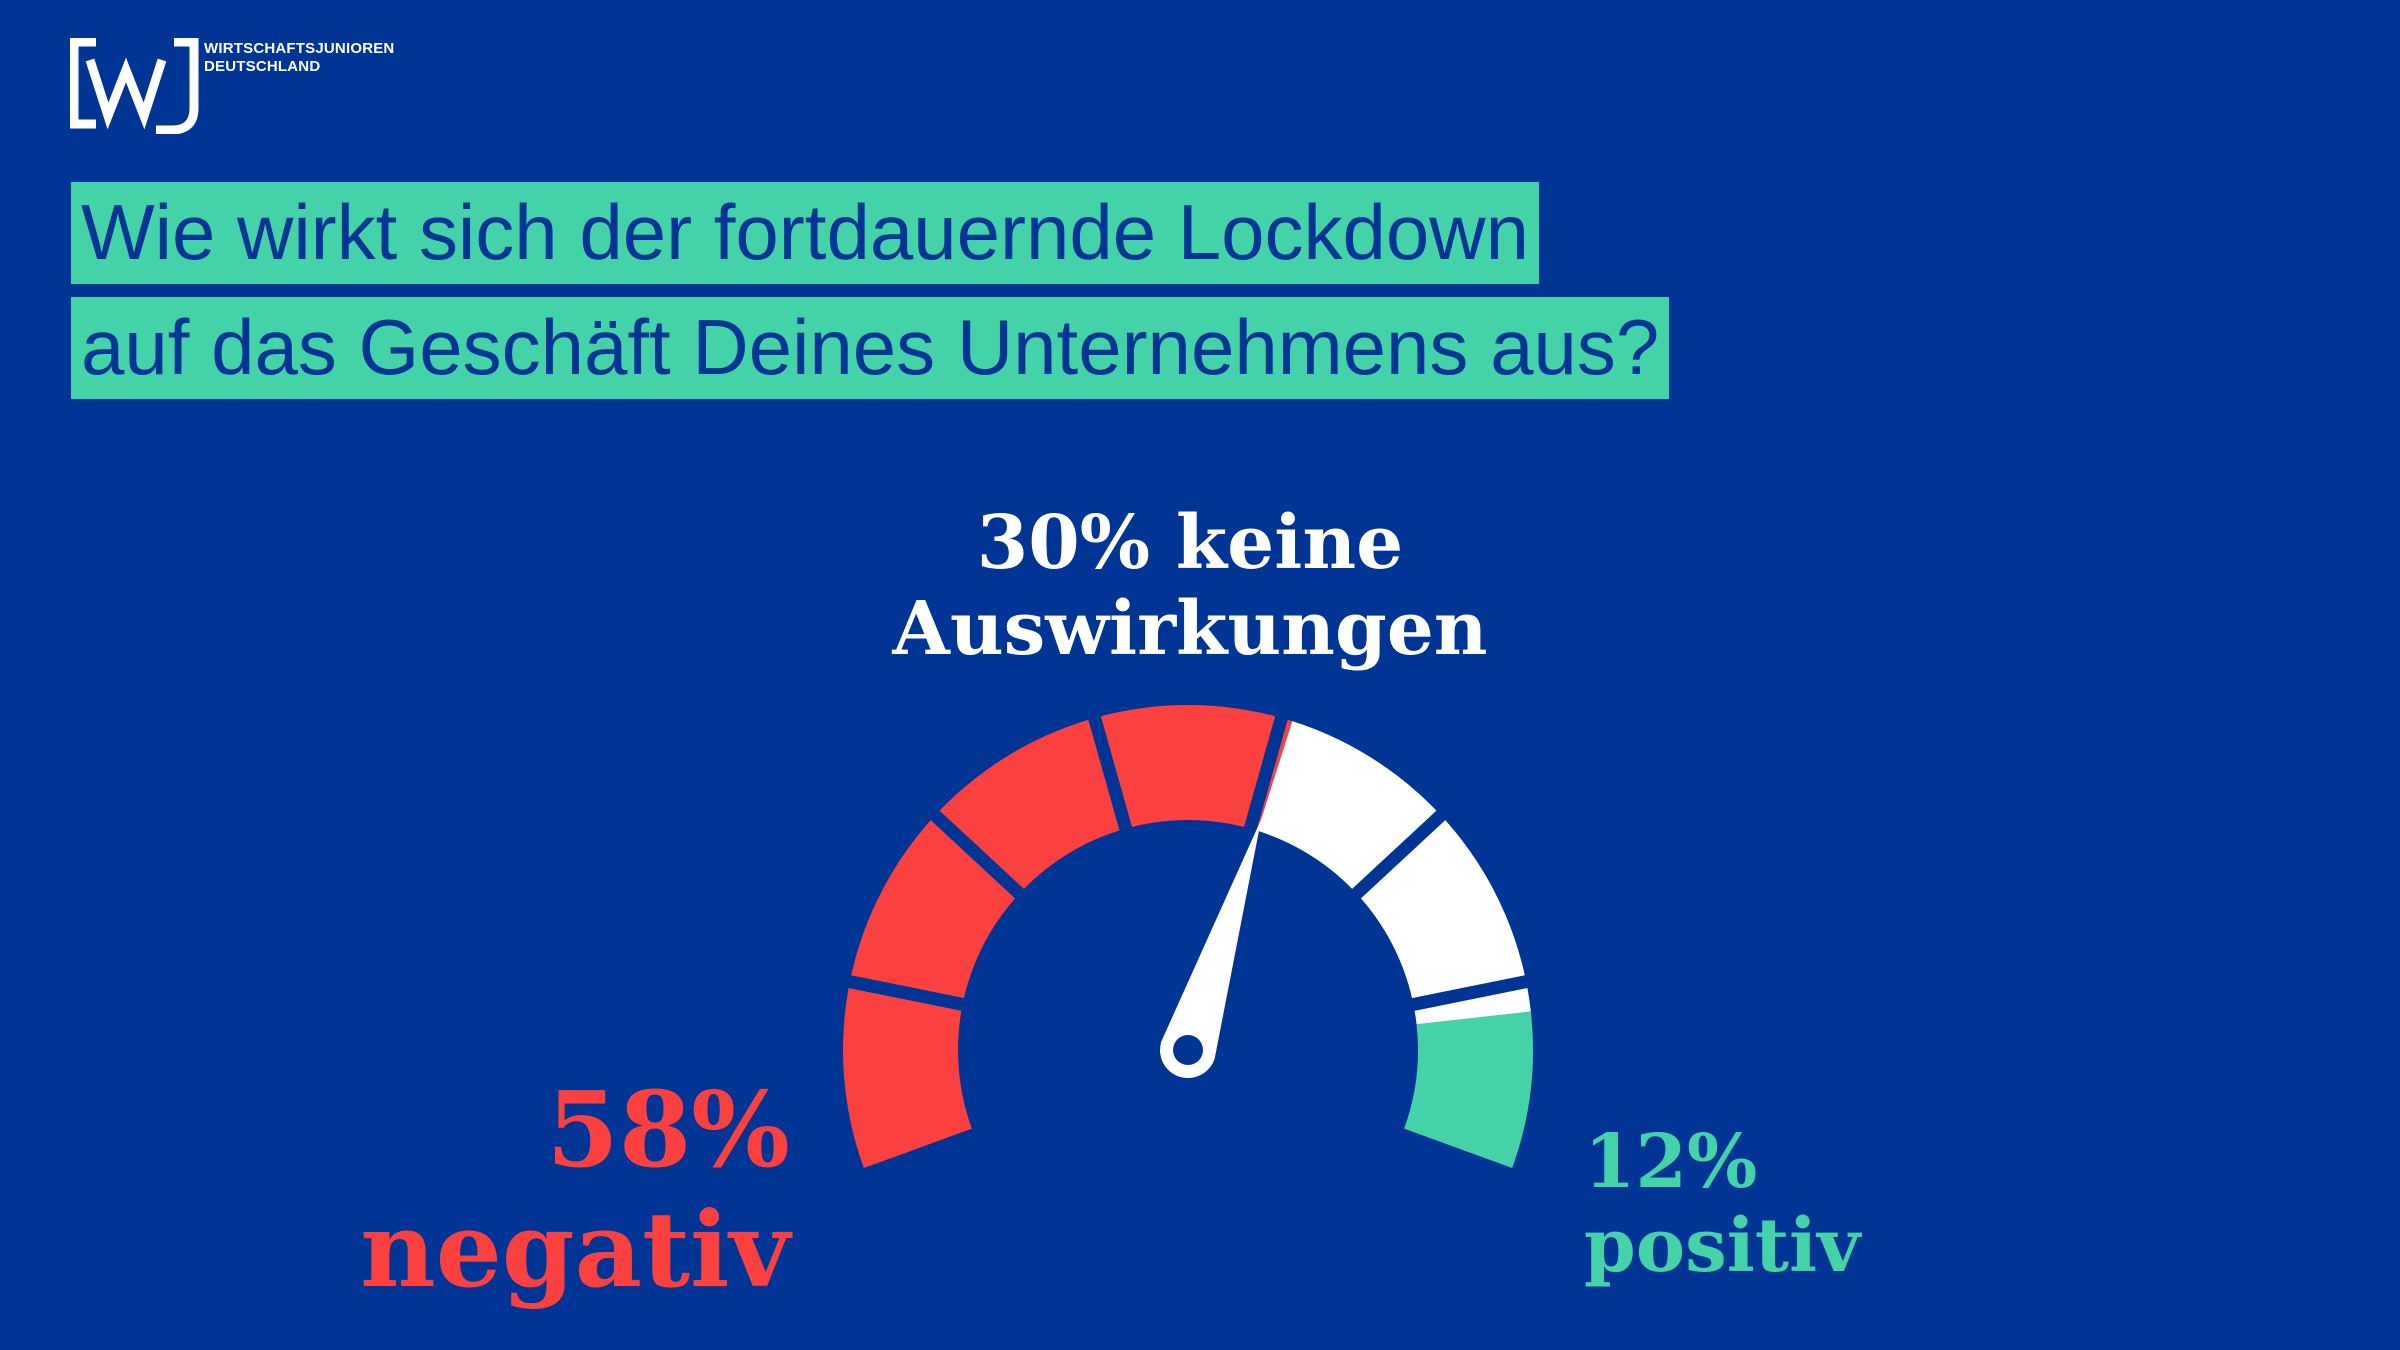 The height and width of the screenshot is (1350, 2400). Describe the element at coordinates (262, 66) in the screenshot. I see `logo-text-line2: DEUTSCHLAND` at that location.